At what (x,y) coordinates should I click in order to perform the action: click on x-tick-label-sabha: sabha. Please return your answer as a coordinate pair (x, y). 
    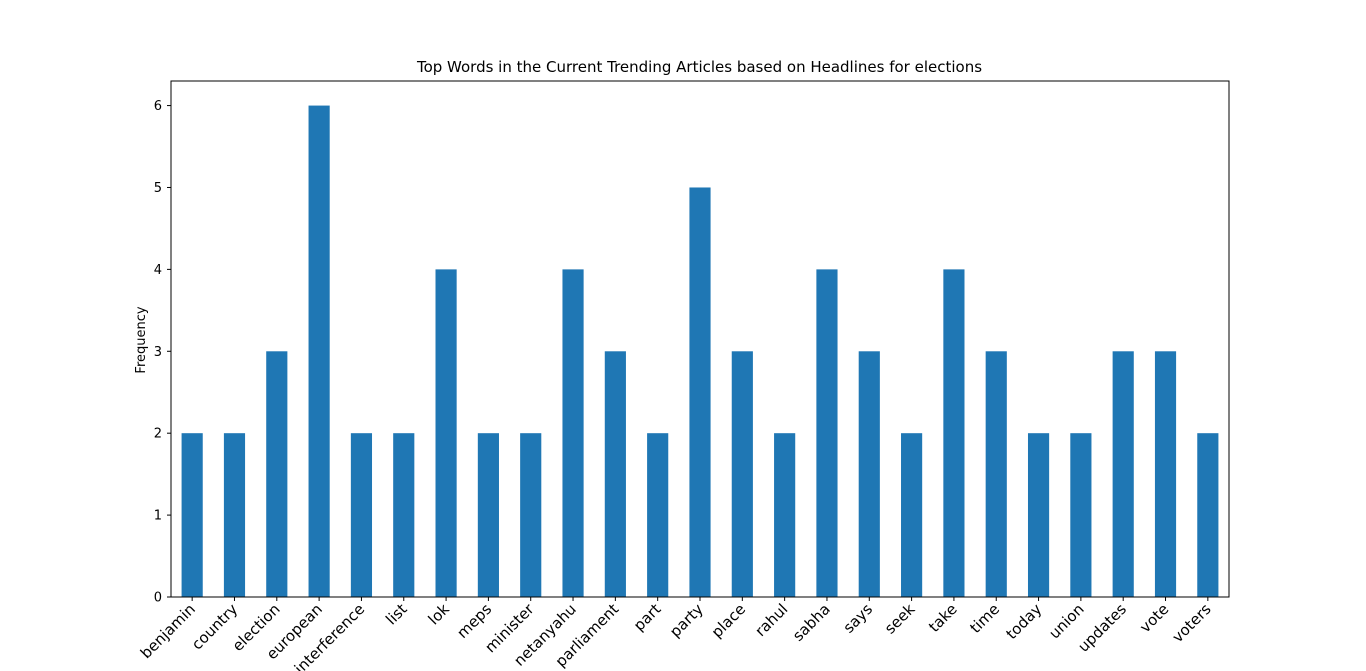
    Looking at the image, I should click on (811, 622).